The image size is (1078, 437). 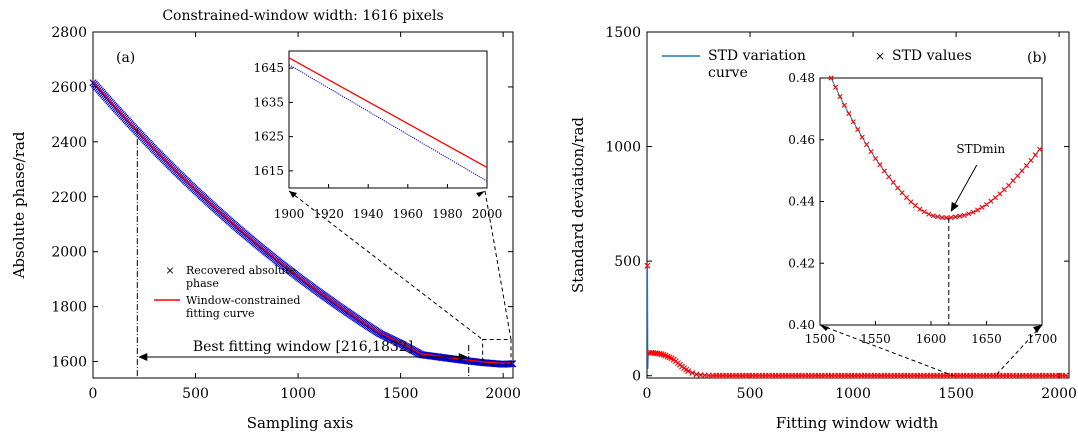 What do you see at coordinates (302, 16) in the screenshot?
I see `chart-title: Constrained-window width: 1616 pixels` at bounding box center [302, 16].